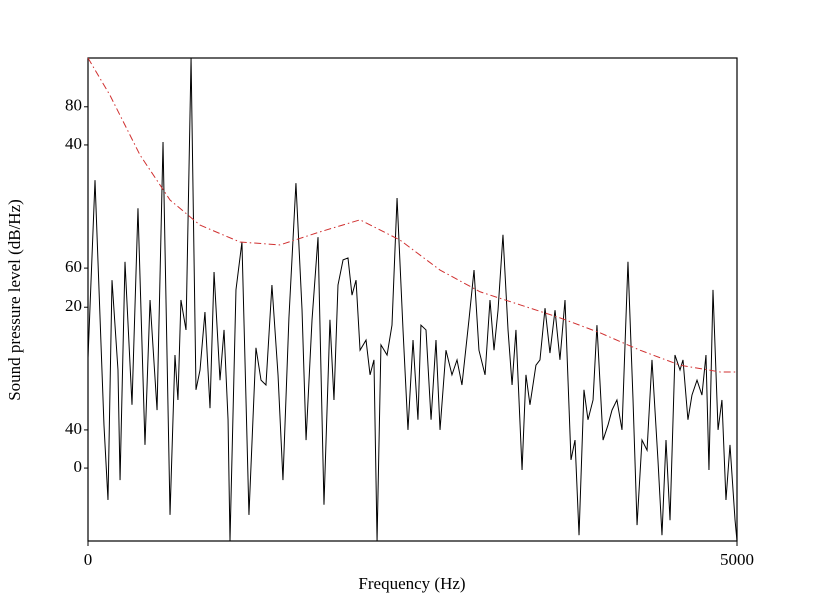 This screenshot has height=600, width=825. What do you see at coordinates (78, 466) in the screenshot?
I see `y-tick-label: 0` at bounding box center [78, 466].